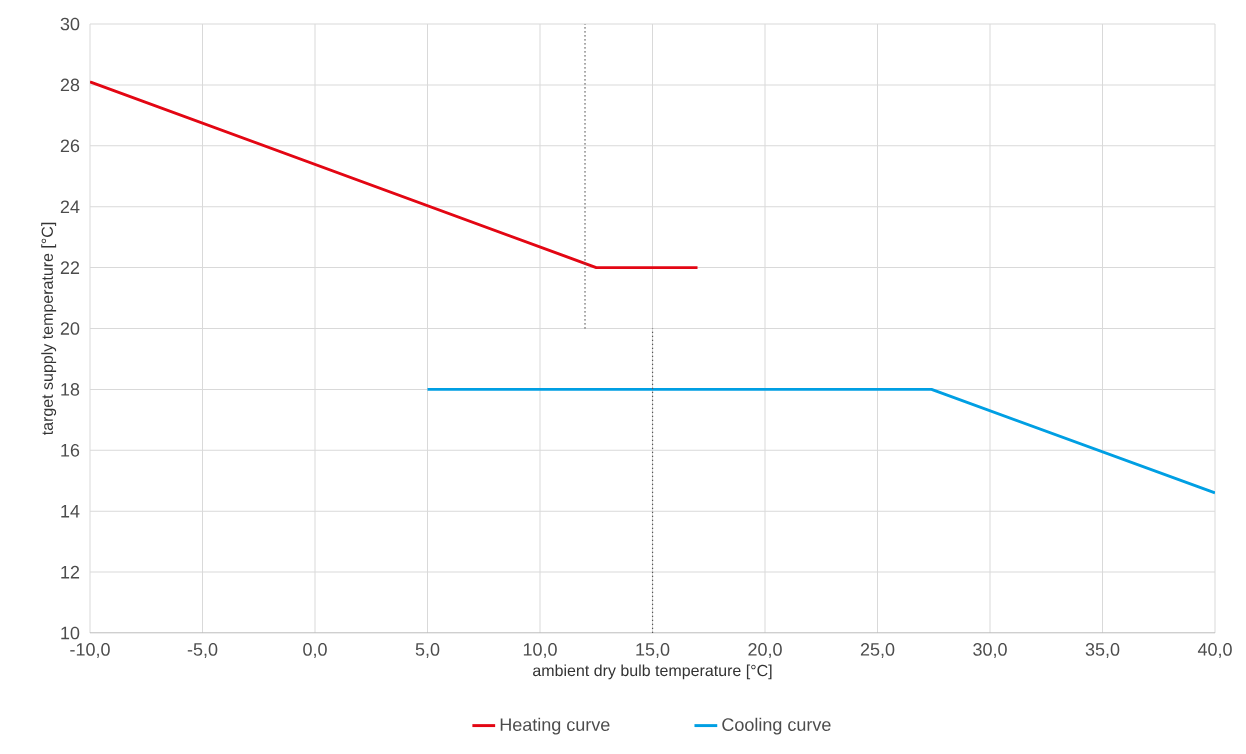 The height and width of the screenshot is (754, 1246). What do you see at coordinates (652, 672) in the screenshot?
I see `x-axis-title: ambient dry bulb temperature [°C]` at bounding box center [652, 672].